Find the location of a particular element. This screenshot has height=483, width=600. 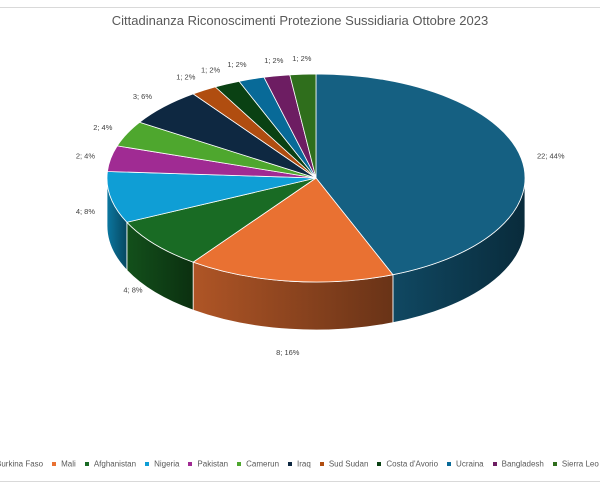

legend-label-camerun: Camerun is located at coordinates (263, 464).